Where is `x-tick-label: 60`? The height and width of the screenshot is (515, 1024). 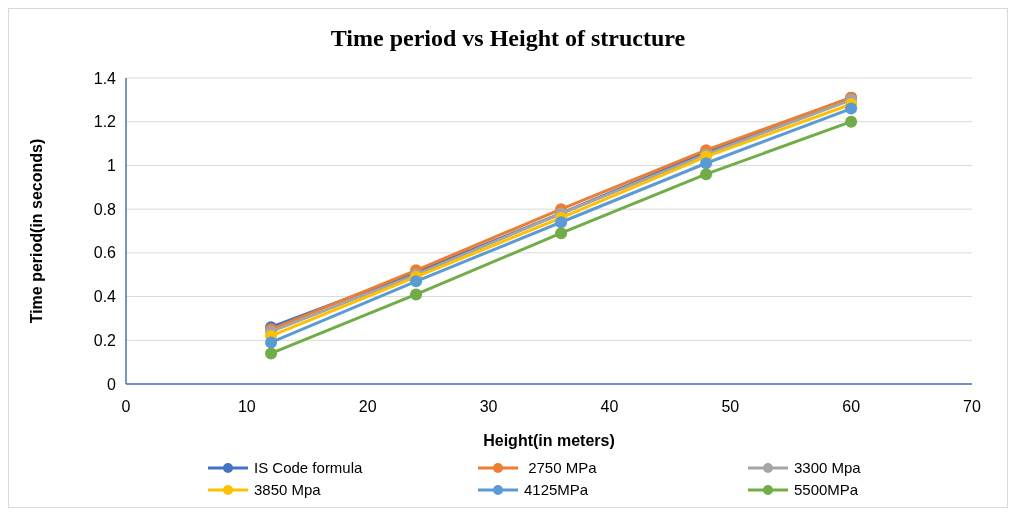 x-tick-label: 60 is located at coordinates (851, 406).